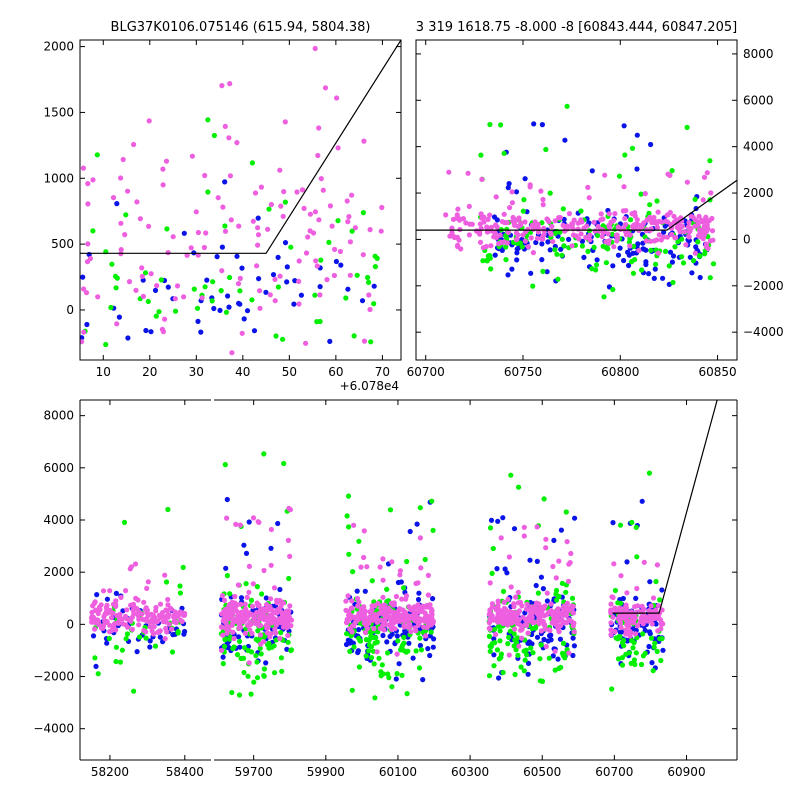  I want to click on panel2-xtick-label: 60700, so click(426, 372).